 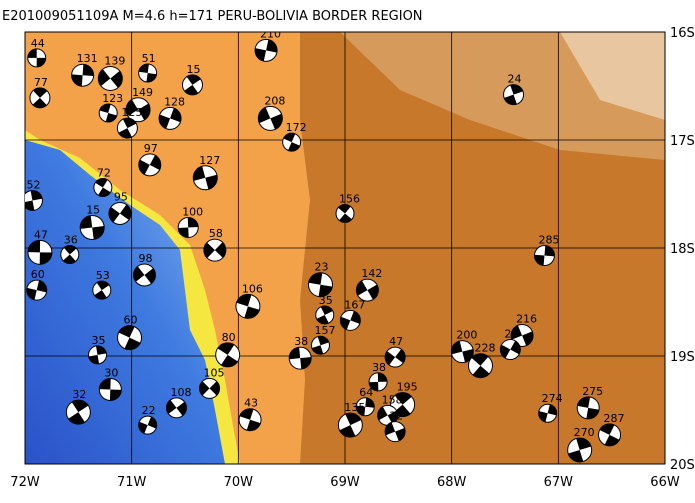 I want to click on depth-label: 195, so click(x=407, y=387).